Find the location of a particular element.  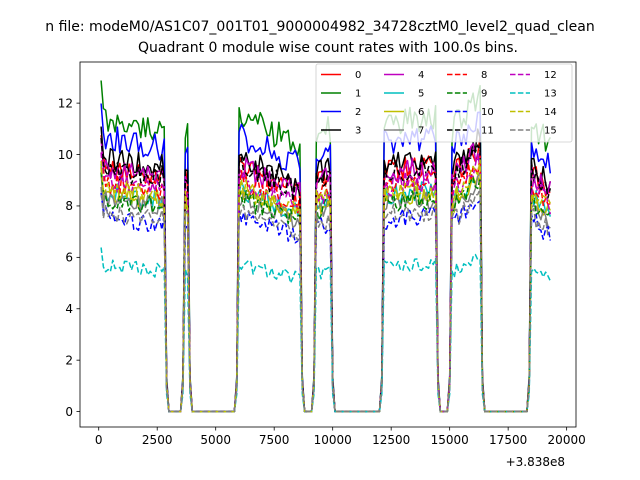

legend-label-10: 10 is located at coordinates (487, 112).